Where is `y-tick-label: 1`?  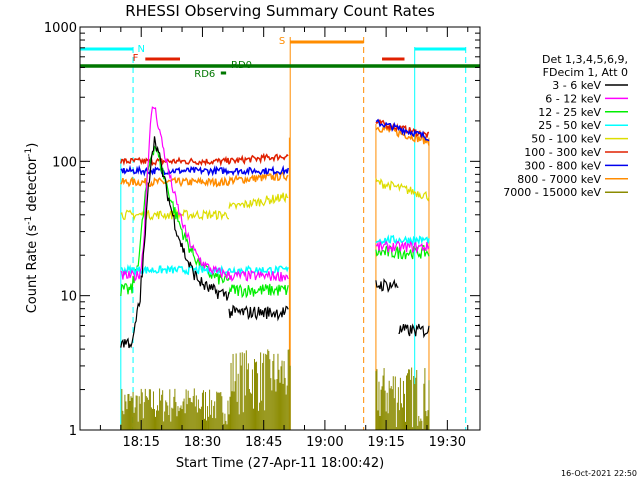
y-tick-label: 1 is located at coordinates (73, 431).